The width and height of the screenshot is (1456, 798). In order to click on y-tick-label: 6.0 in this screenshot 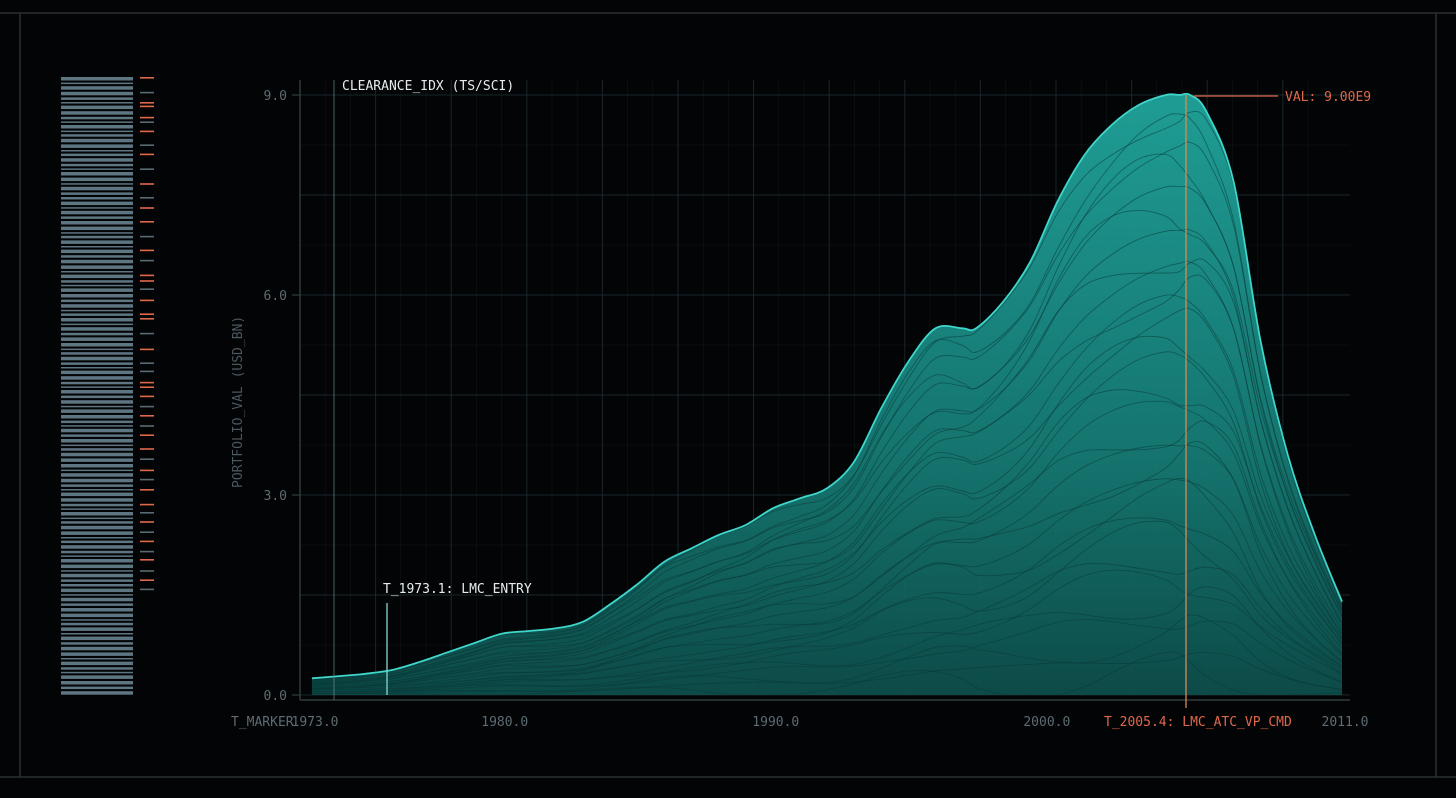, I will do `click(275, 296)`.